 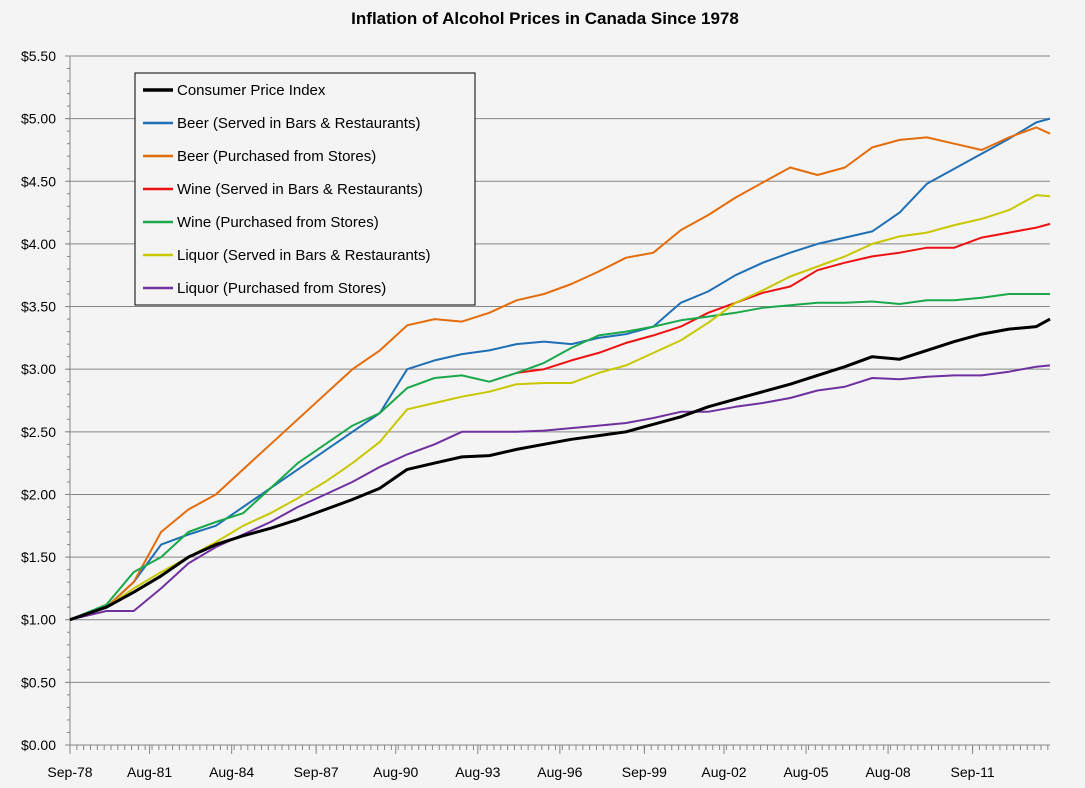 What do you see at coordinates (38, 369) in the screenshot?
I see `y-tick-label: $3.00` at bounding box center [38, 369].